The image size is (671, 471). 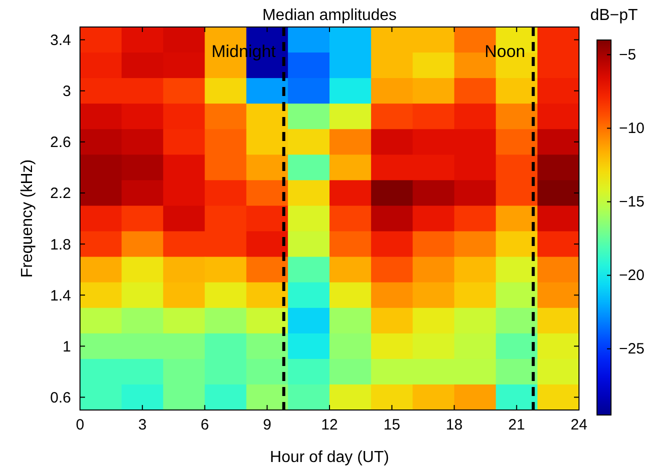 What do you see at coordinates (330, 457) in the screenshot?
I see `x-axis-title: Hour of day (UT)` at bounding box center [330, 457].